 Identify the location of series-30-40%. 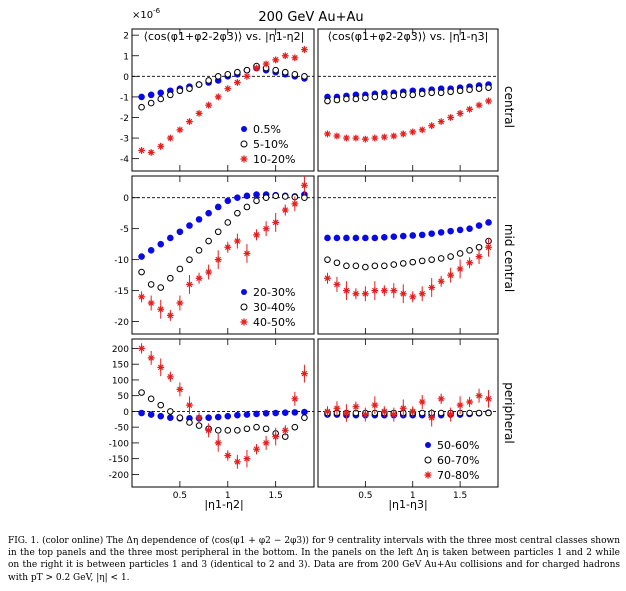
(223, 241).